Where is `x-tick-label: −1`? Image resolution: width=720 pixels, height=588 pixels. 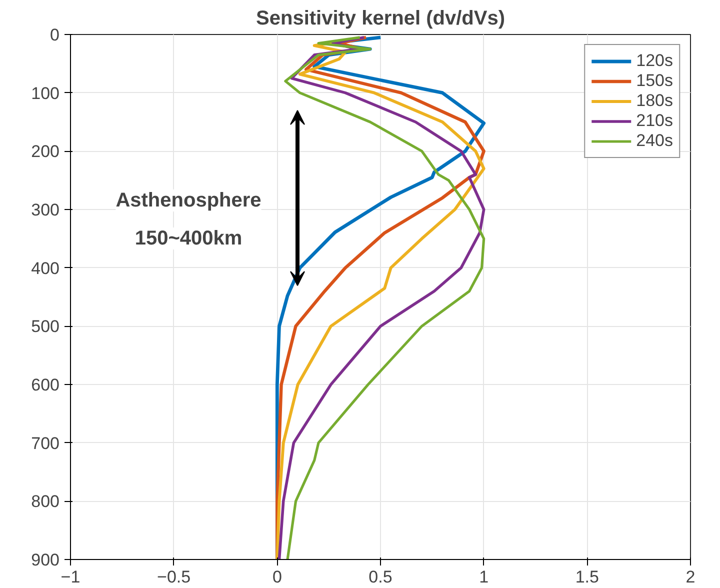
x-tick-label: −1 is located at coordinates (70, 577).